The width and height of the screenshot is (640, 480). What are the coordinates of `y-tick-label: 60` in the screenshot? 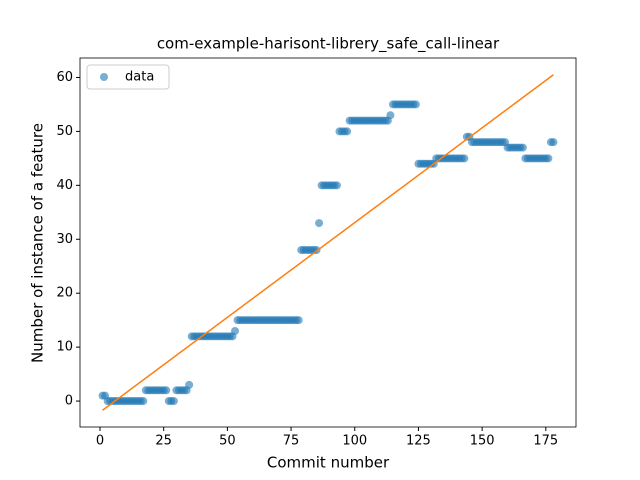 It's located at (64, 77).